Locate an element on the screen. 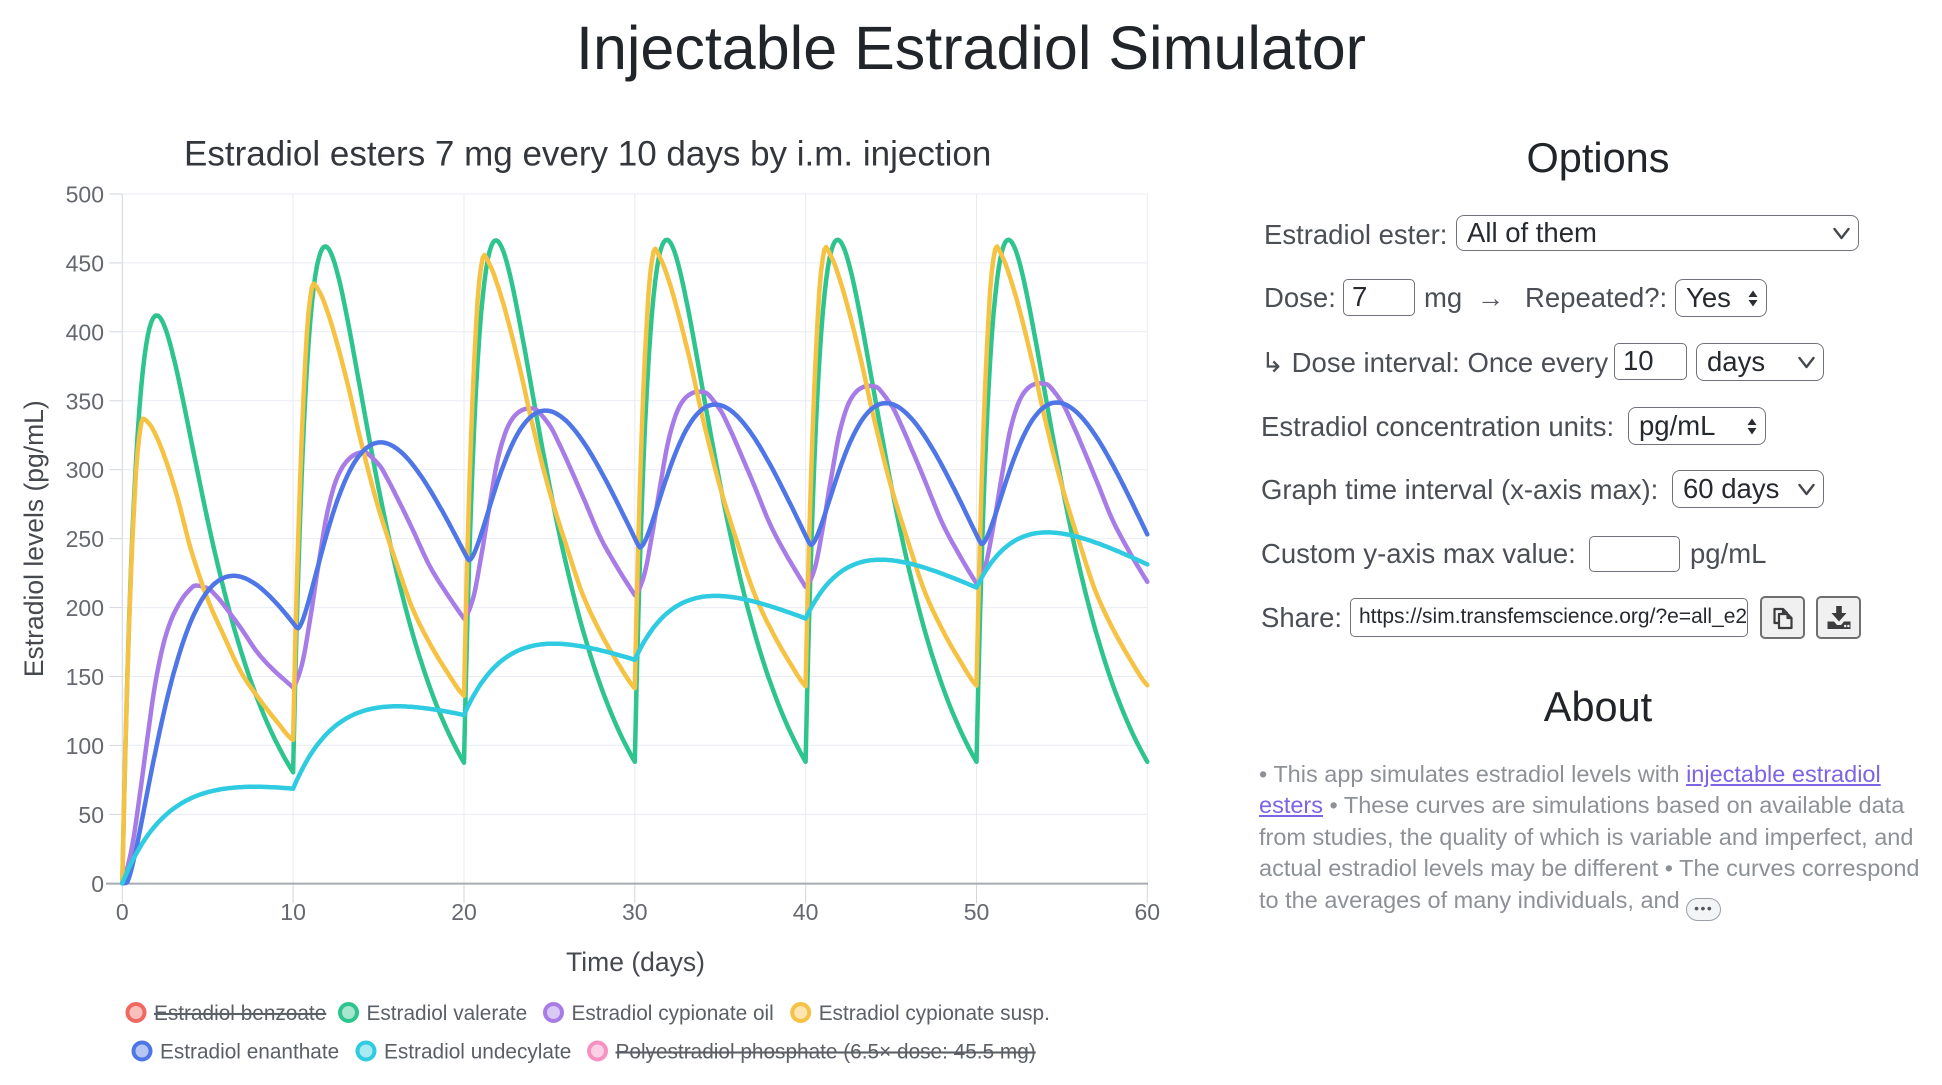  svg-text: Estradiol cypionate susp. is located at coordinates (934, 1013).